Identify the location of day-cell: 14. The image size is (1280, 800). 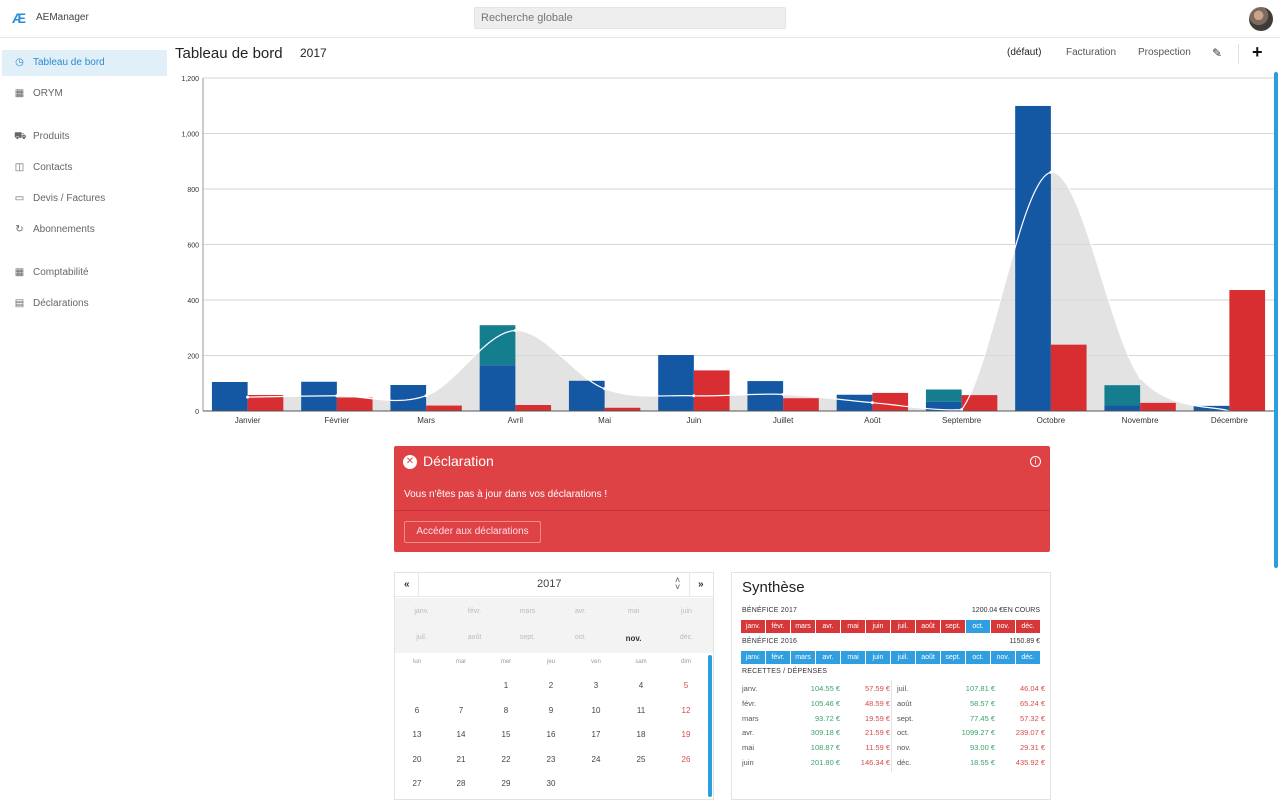
(461, 734).